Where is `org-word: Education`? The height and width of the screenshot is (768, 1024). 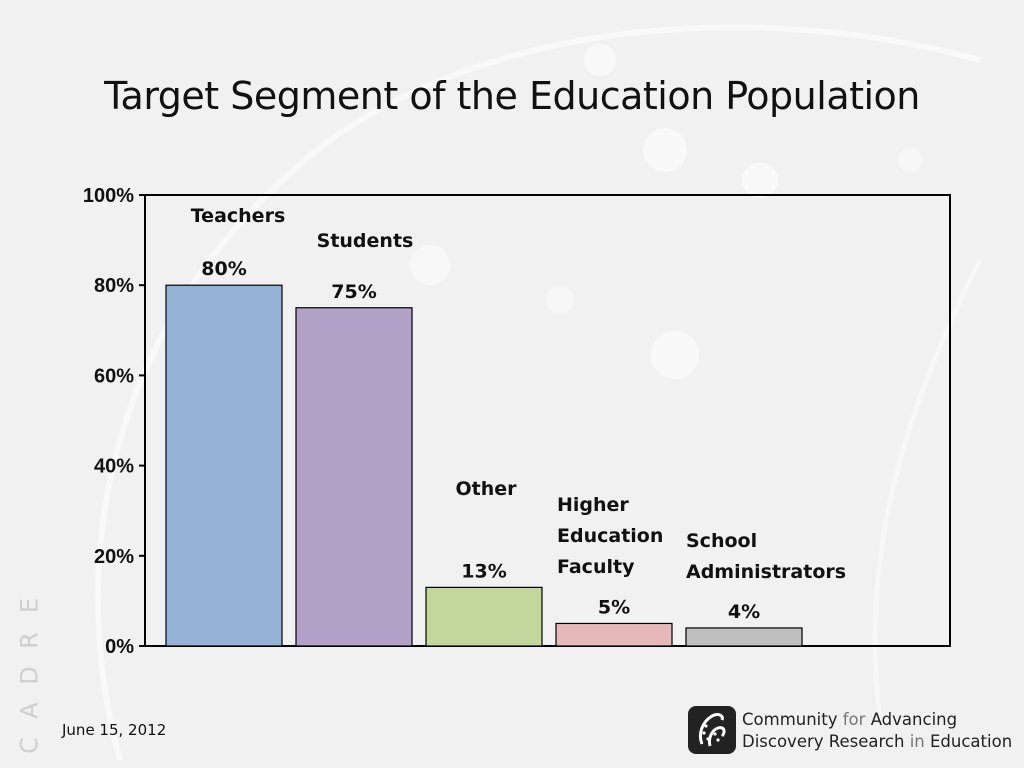 org-word: Education is located at coordinates (971, 741).